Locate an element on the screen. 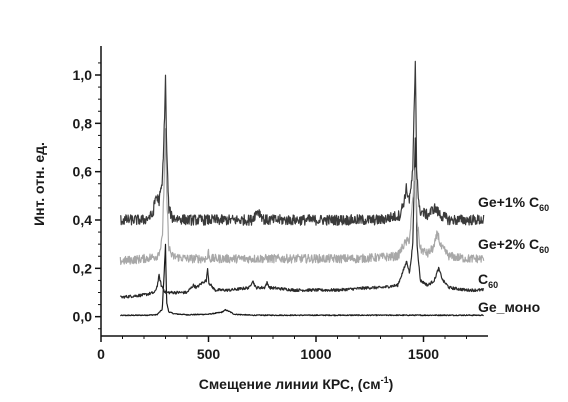 This screenshot has width=568, height=402. x-axis-title-sup: -1 is located at coordinates (385, 380).